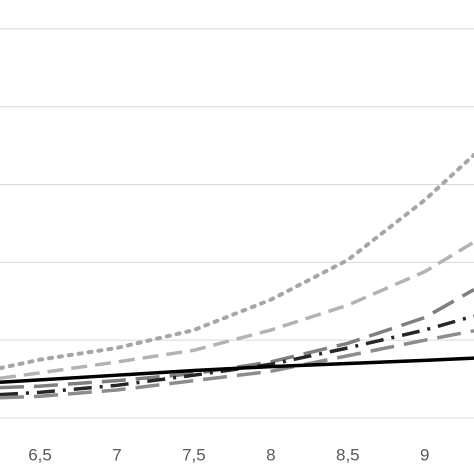 The height and width of the screenshot is (474, 474). What do you see at coordinates (424, 454) in the screenshot?
I see `x-tick-label: 9` at bounding box center [424, 454].